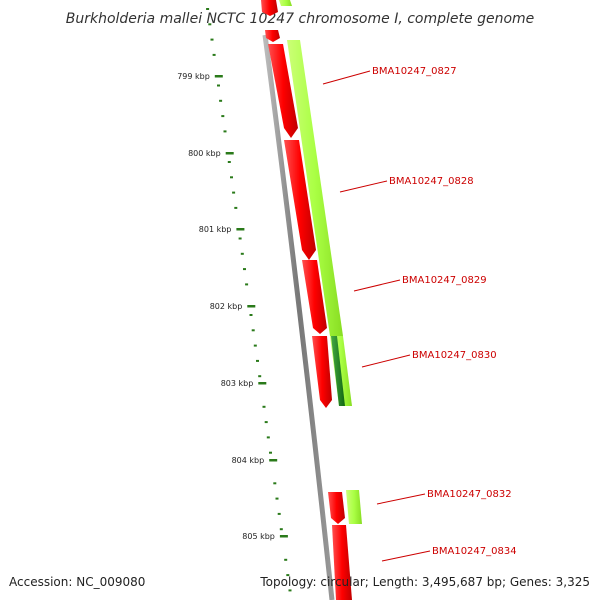 This screenshot has height=600, width=600. I want to click on ruler-dotted-scale, so click(249, 300).